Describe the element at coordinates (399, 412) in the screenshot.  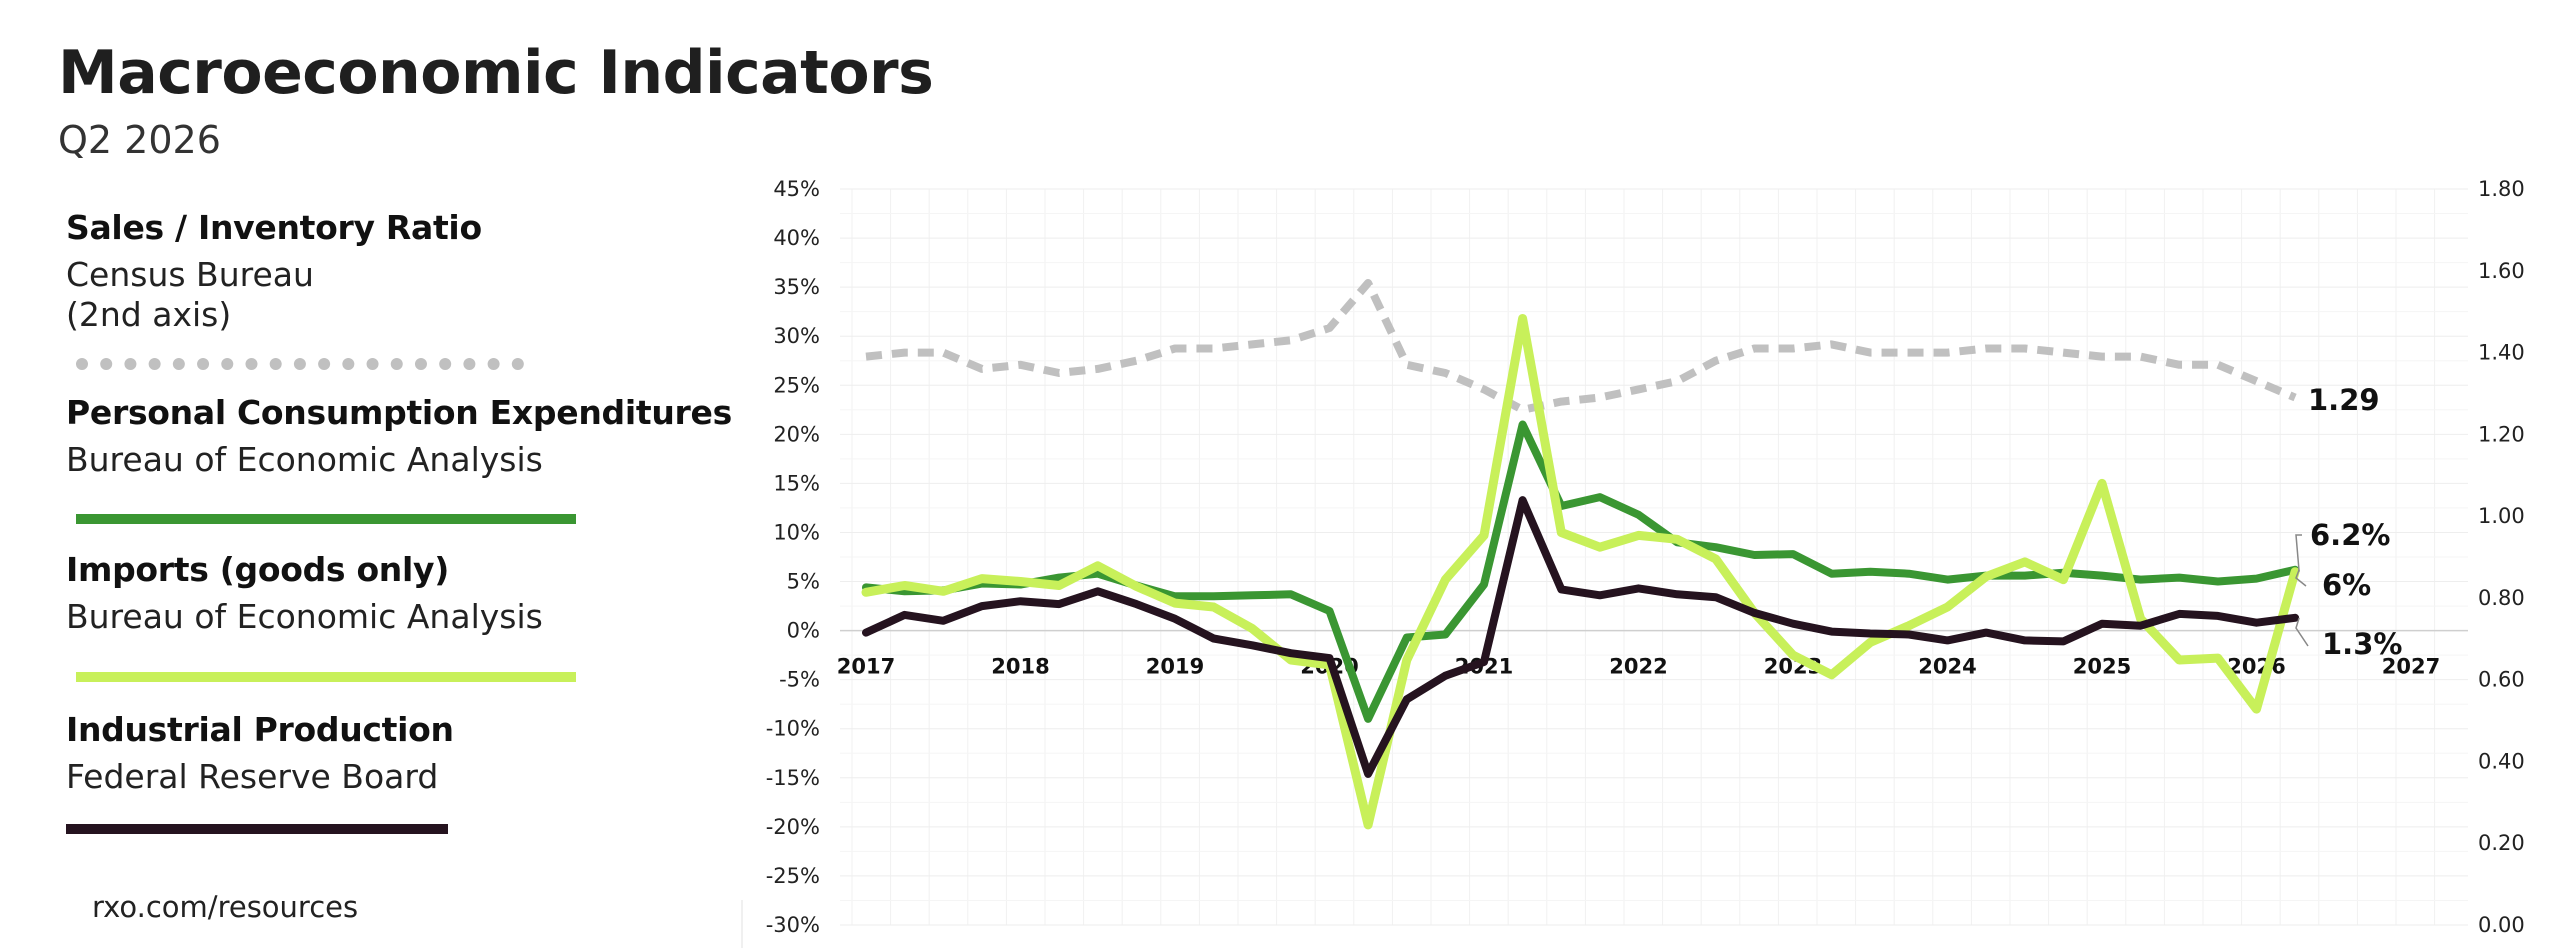
I see `legend-name: Personal Consumption Expenditures` at that location.